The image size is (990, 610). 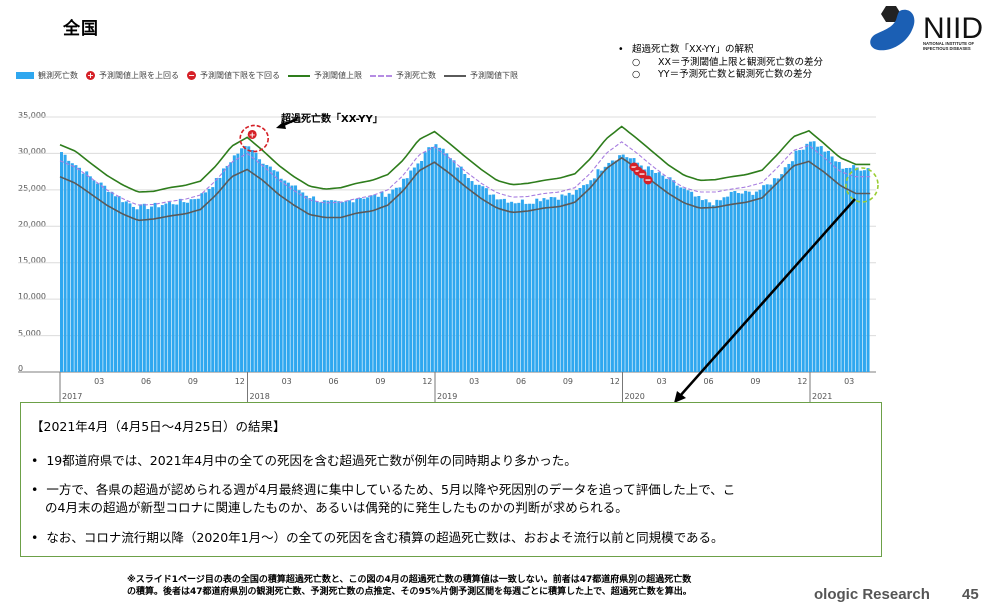 I want to click on legend-label: 予測閾値上限, so click(x=338, y=75).